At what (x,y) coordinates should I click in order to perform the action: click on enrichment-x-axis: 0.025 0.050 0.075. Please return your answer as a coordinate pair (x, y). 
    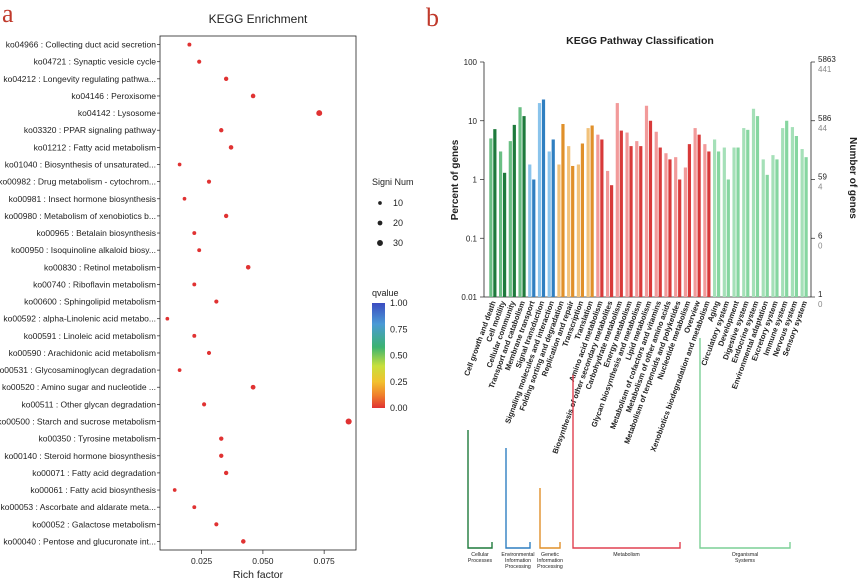
    Looking at the image, I should click on (263, 558).